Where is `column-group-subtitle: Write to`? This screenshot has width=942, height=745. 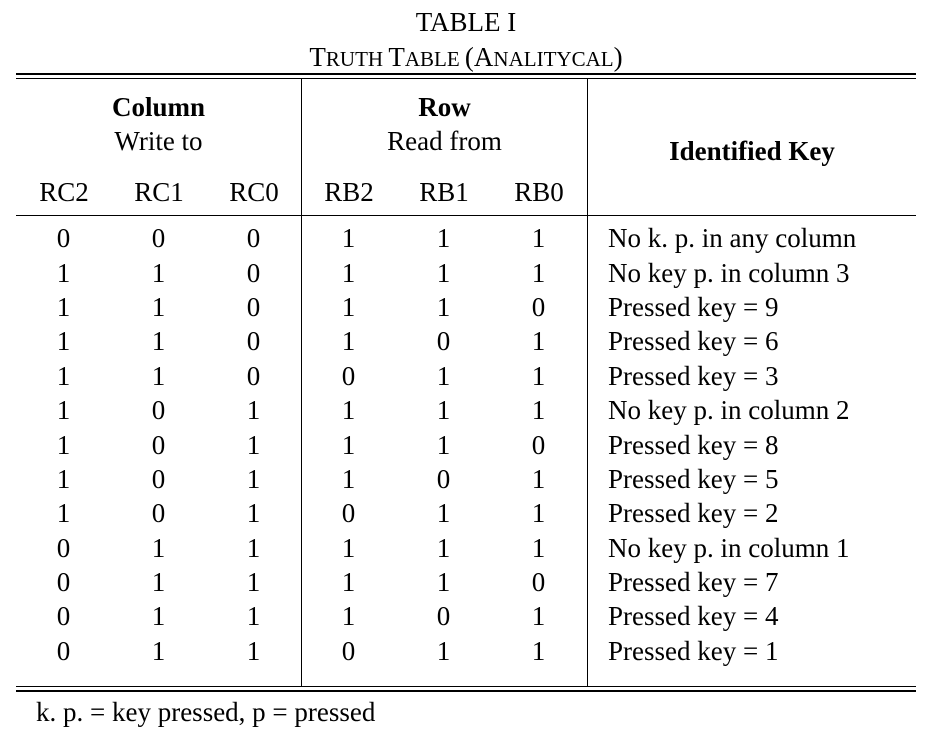
column-group-subtitle: Write to is located at coordinates (158, 141).